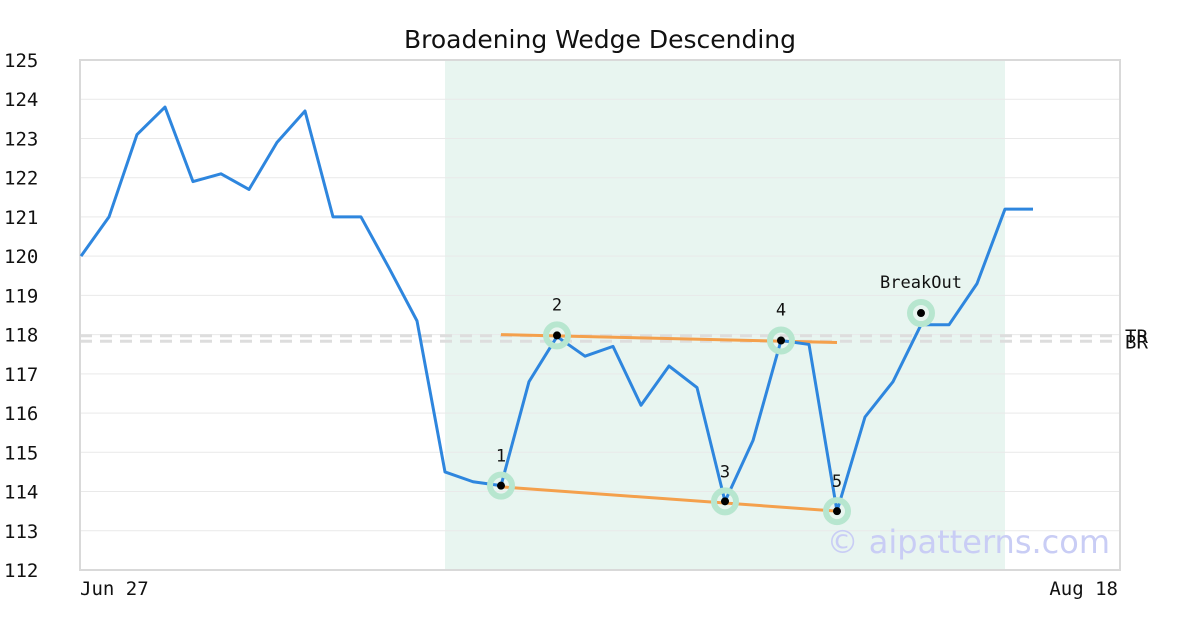  Describe the element at coordinates (21, 571) in the screenshot. I see `y-tick-112: 112` at that location.